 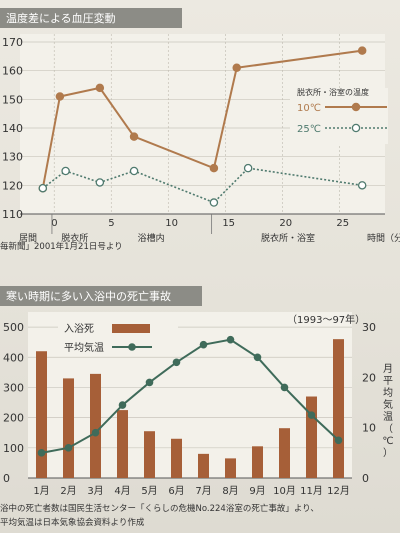 I want to click on chart2-legend-marker, so click(x=132, y=347).